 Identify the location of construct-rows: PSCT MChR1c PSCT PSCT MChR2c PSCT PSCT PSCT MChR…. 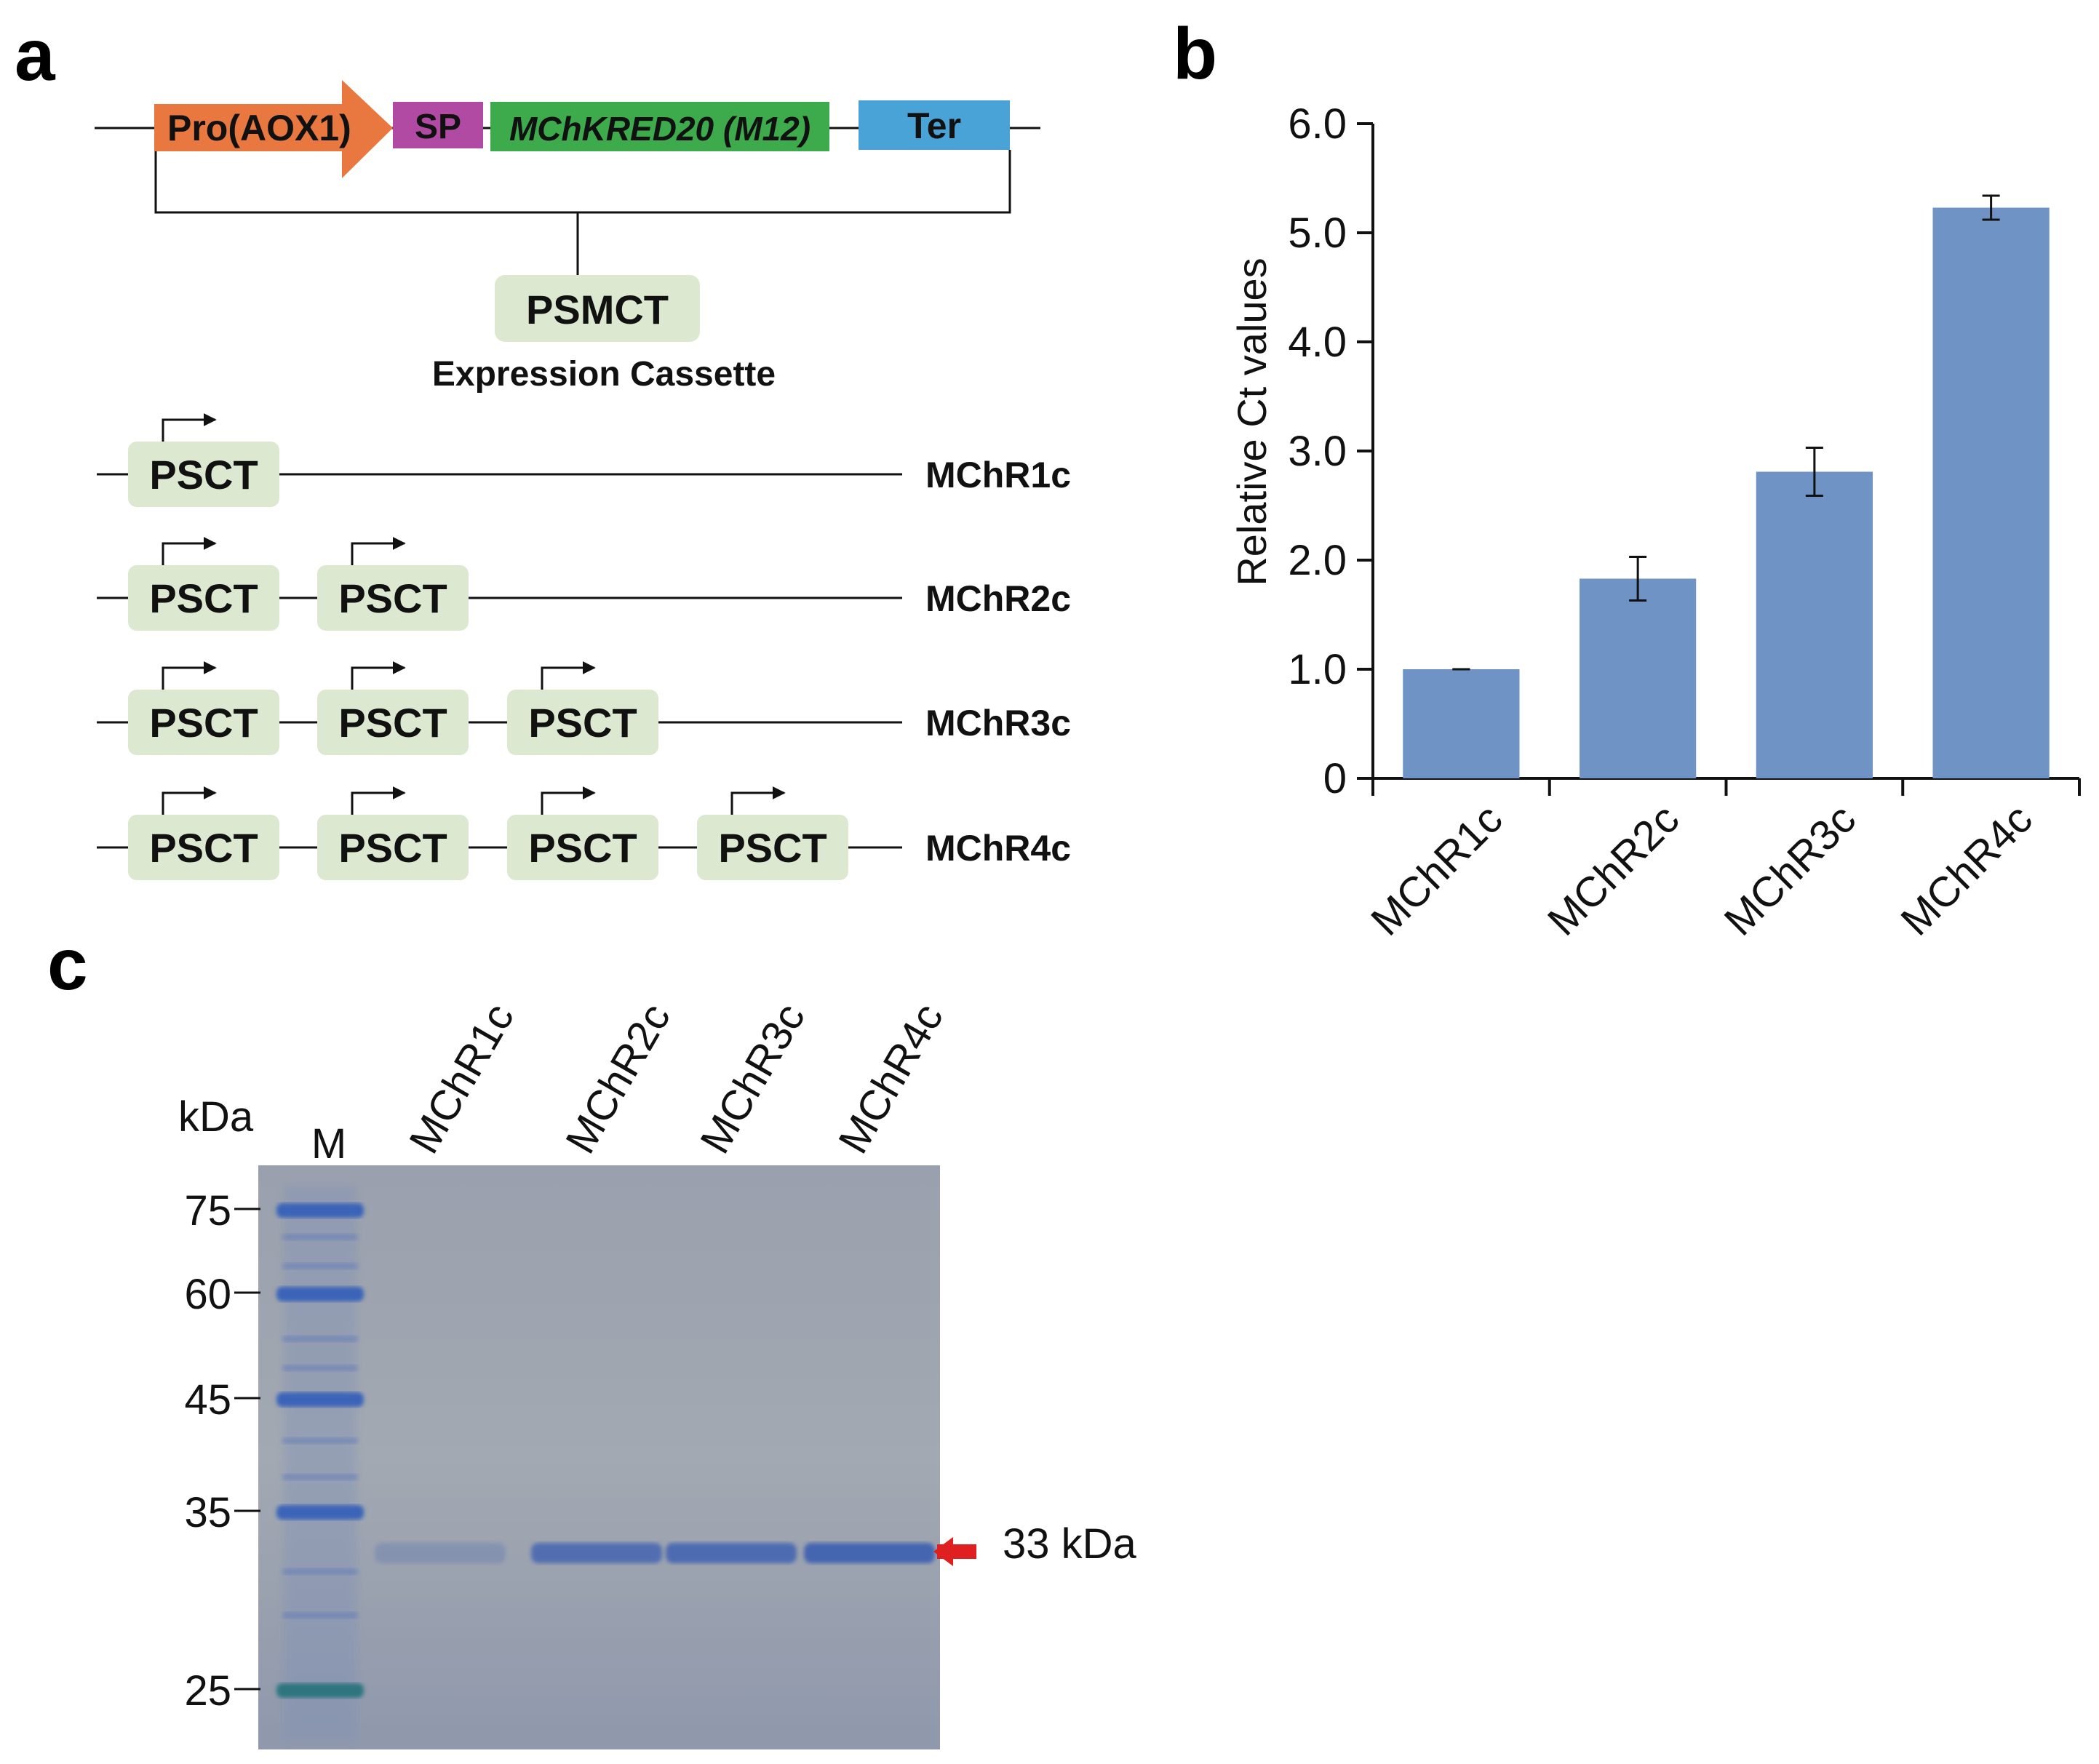
(584, 646).